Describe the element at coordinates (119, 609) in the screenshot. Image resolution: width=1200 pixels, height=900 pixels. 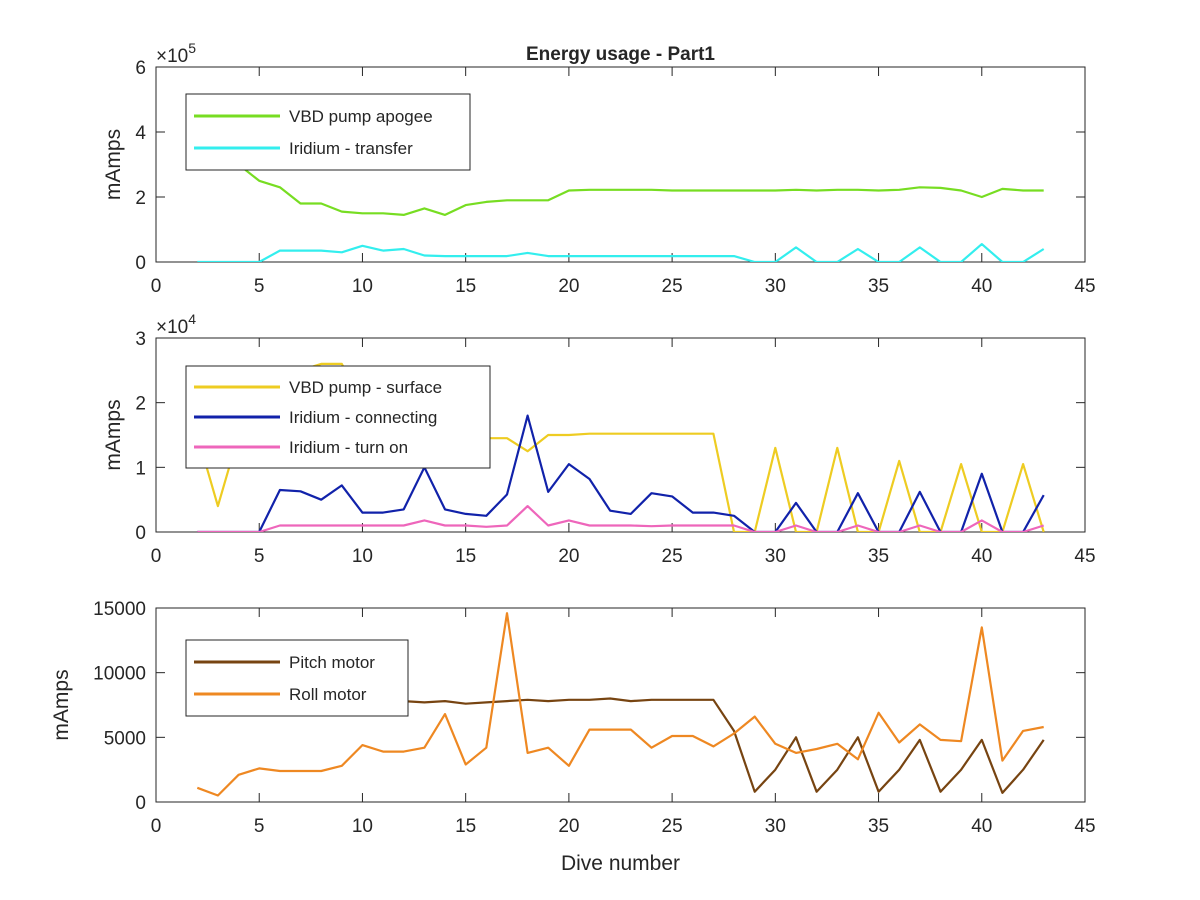
I see `y-tick-label: 15000` at that location.